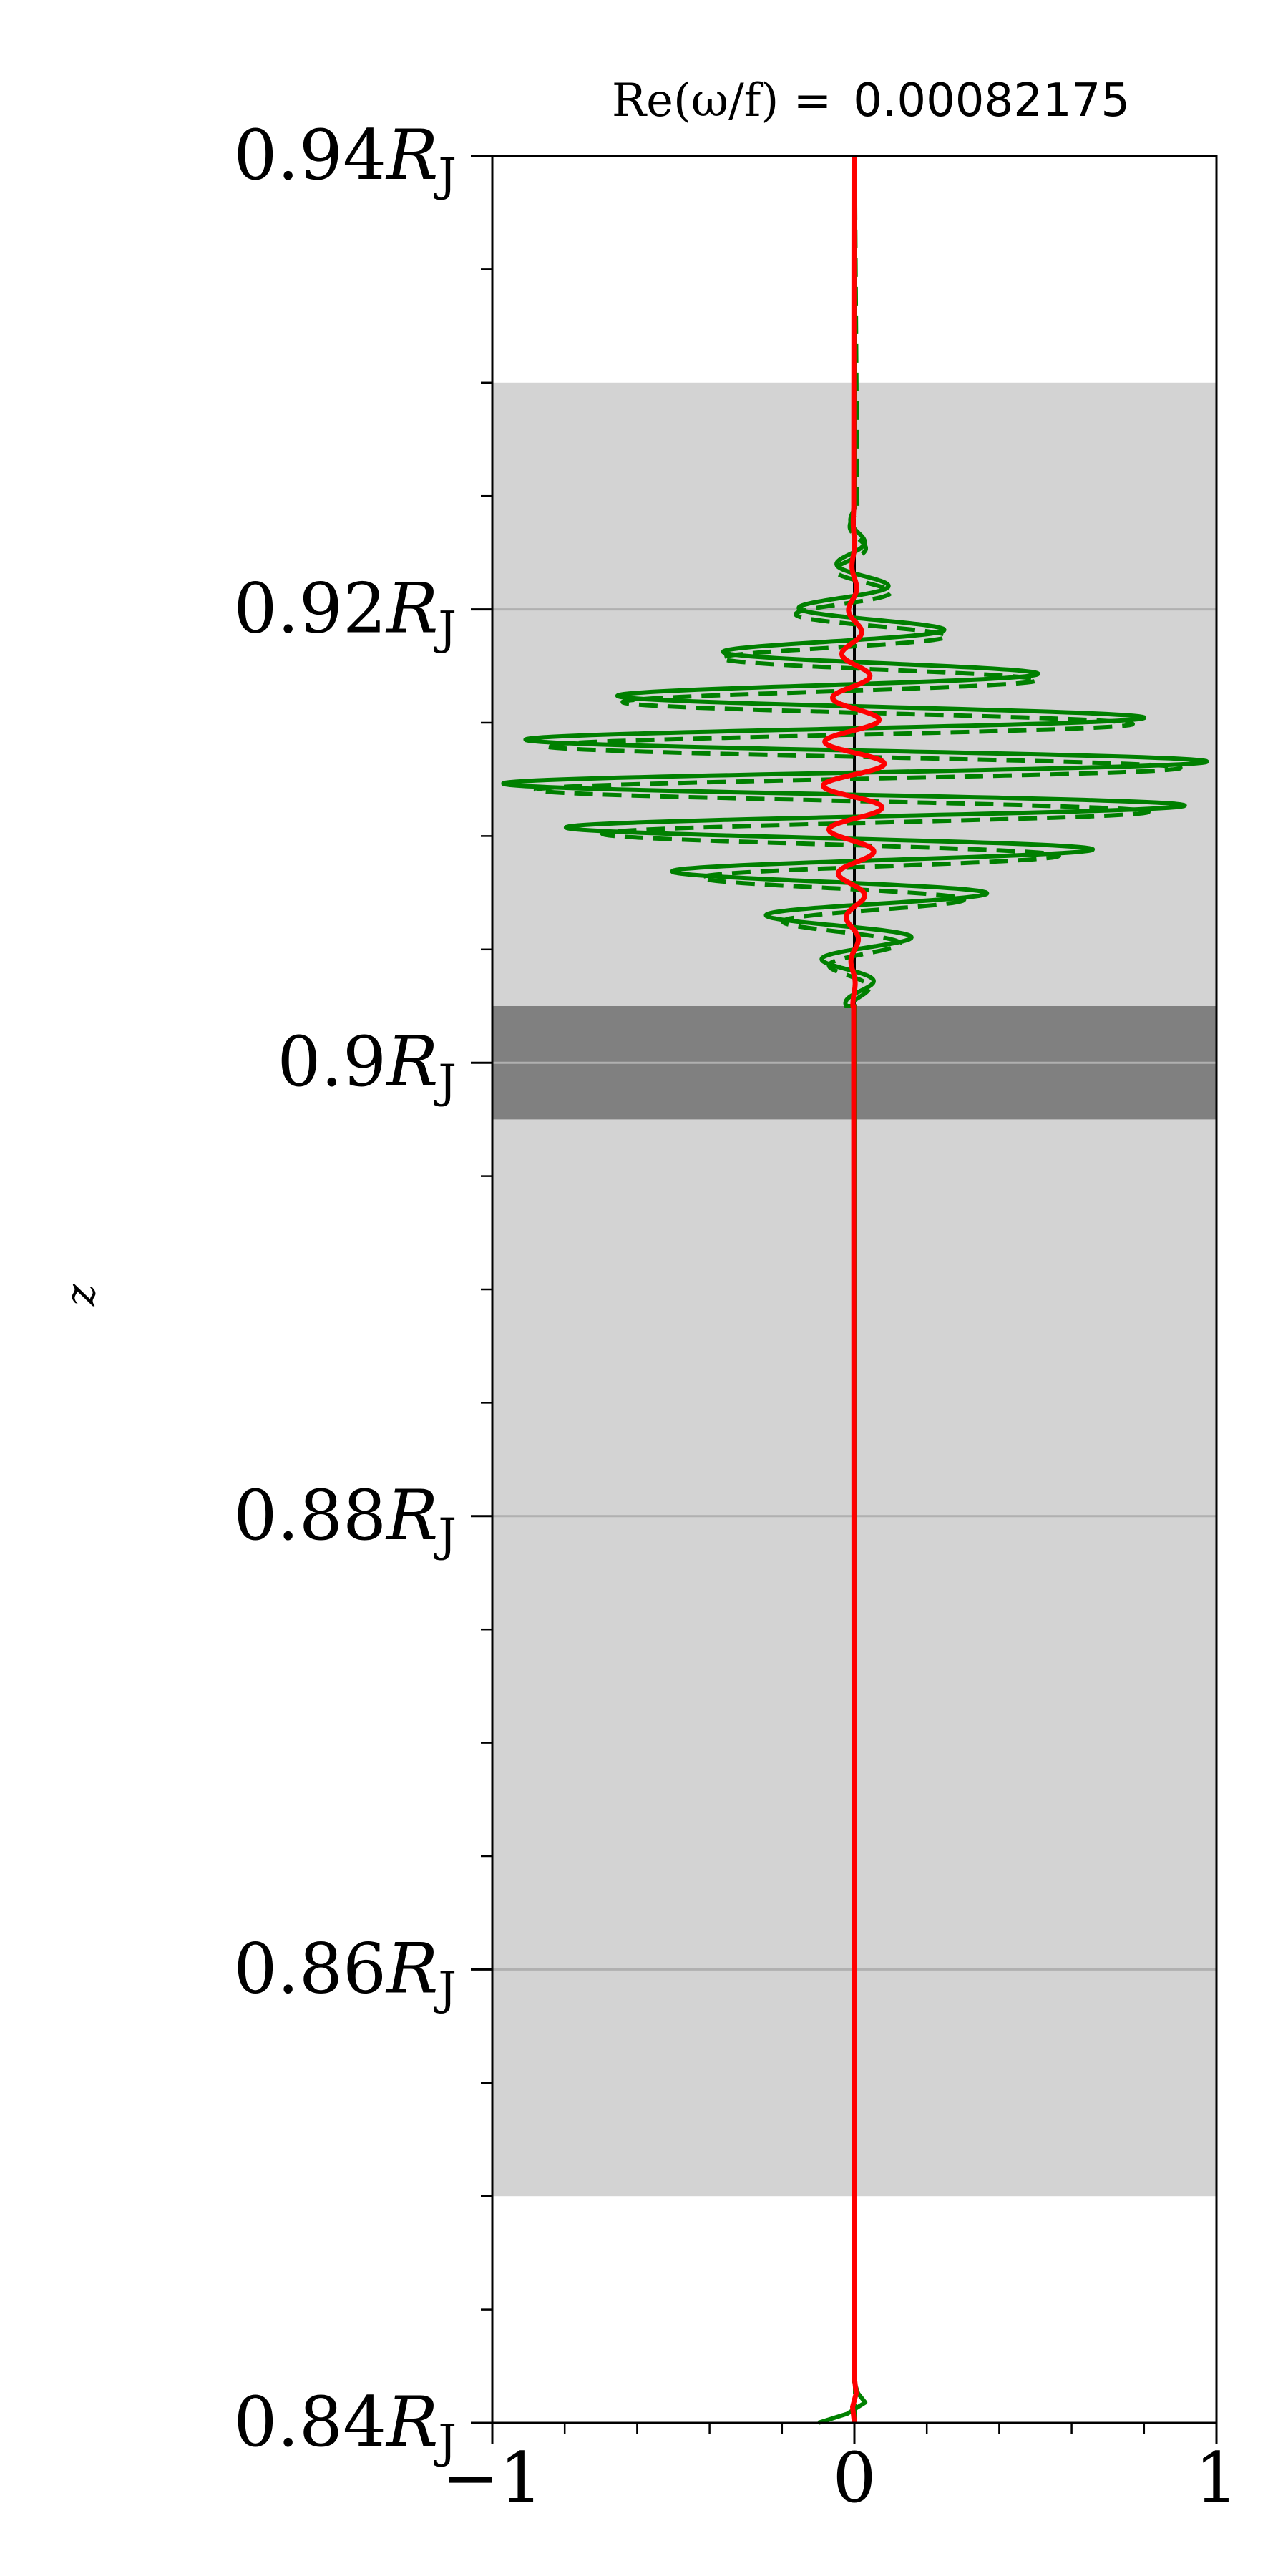 The height and width of the screenshot is (2576, 1288). What do you see at coordinates (721, 100) in the screenshot?
I see `title-lhs: Re(ω/f) =` at bounding box center [721, 100].